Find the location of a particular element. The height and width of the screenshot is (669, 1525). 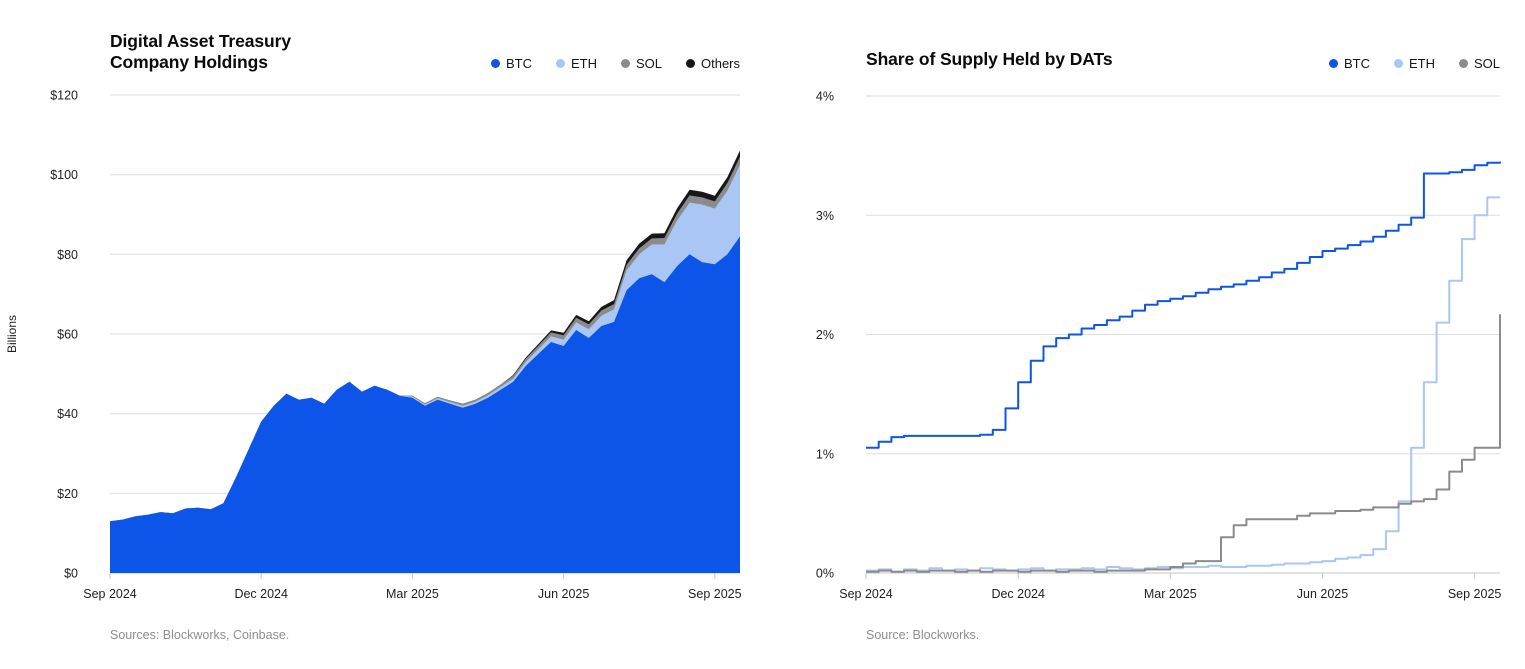

y-tick-label: $60 is located at coordinates (67, 335).